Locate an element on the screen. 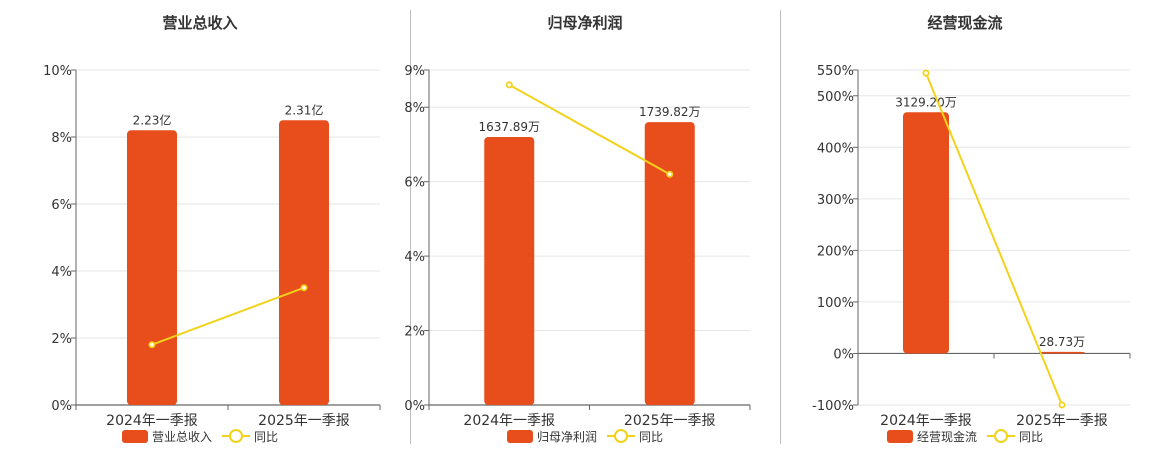  y-tick-label: 300% is located at coordinates (835, 200).